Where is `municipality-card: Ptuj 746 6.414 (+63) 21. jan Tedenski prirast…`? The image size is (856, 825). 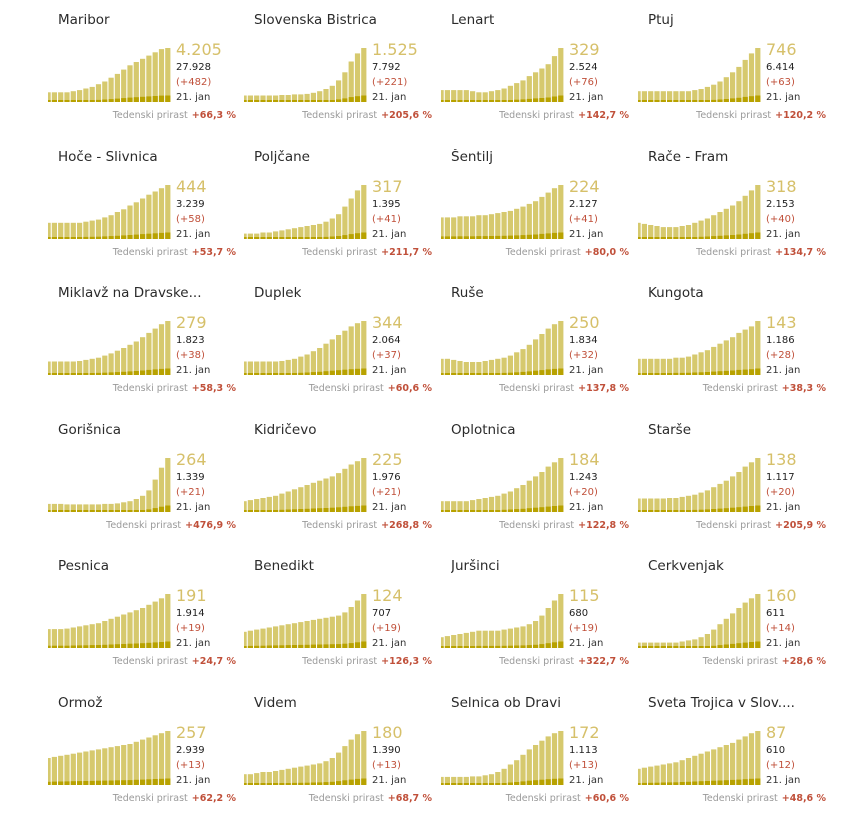
municipality-card: Ptuj 746 6.414 (+63) 21. jan Tedenski prirast… is located at coordinates (736, 68).